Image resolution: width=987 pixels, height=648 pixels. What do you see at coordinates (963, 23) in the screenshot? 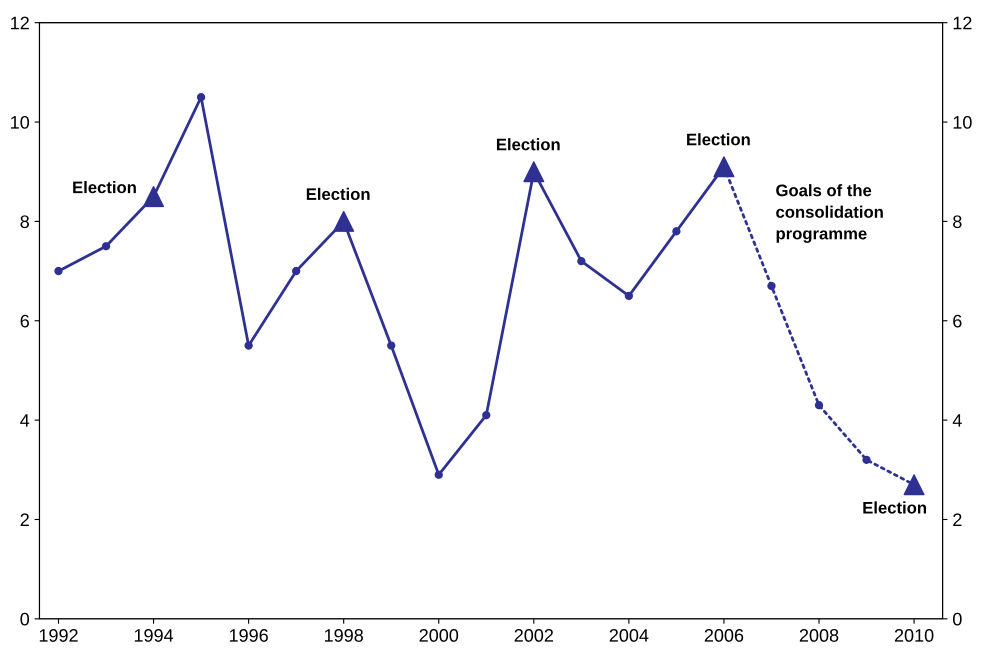
I see `y2-tick-label: 12` at bounding box center [963, 23].